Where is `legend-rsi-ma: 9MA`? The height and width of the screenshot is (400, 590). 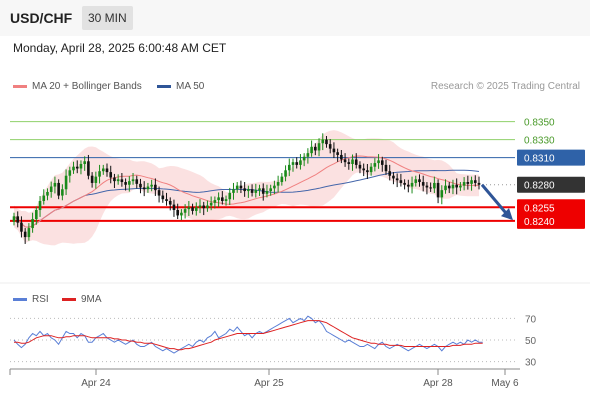 legend-rsi-ma: 9MA is located at coordinates (82, 299).